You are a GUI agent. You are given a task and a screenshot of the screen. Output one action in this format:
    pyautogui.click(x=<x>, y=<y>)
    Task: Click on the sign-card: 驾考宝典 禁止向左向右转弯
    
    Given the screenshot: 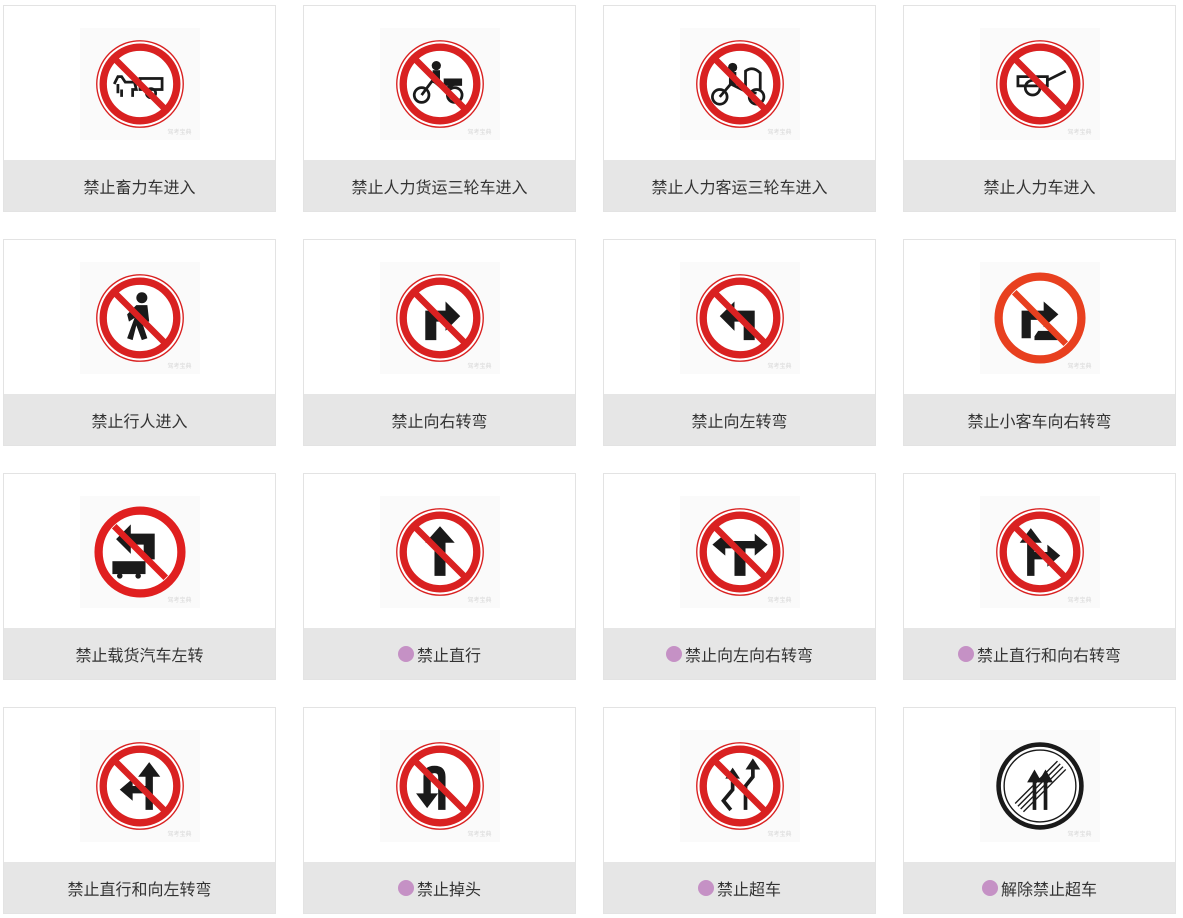 What is the action you would take?
    pyautogui.click(x=739, y=576)
    